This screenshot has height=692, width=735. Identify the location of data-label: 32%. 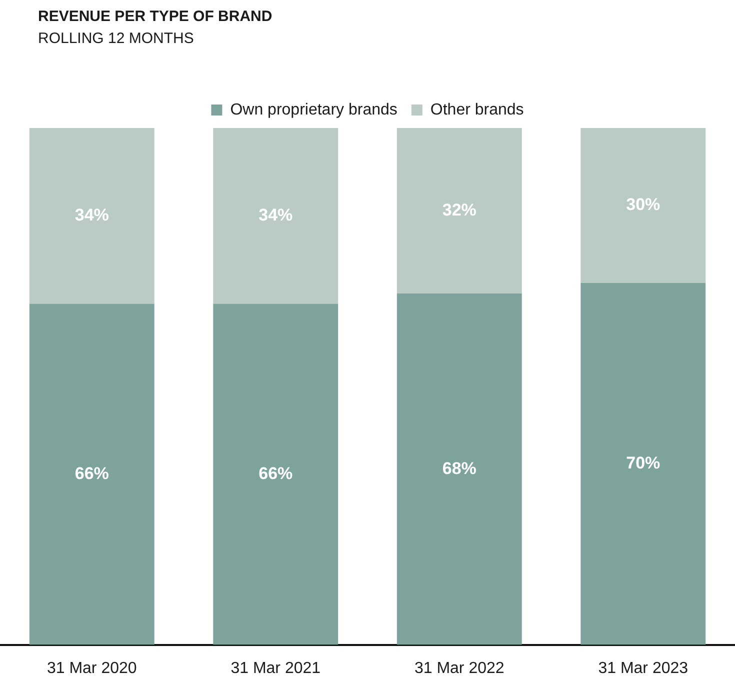
(459, 210).